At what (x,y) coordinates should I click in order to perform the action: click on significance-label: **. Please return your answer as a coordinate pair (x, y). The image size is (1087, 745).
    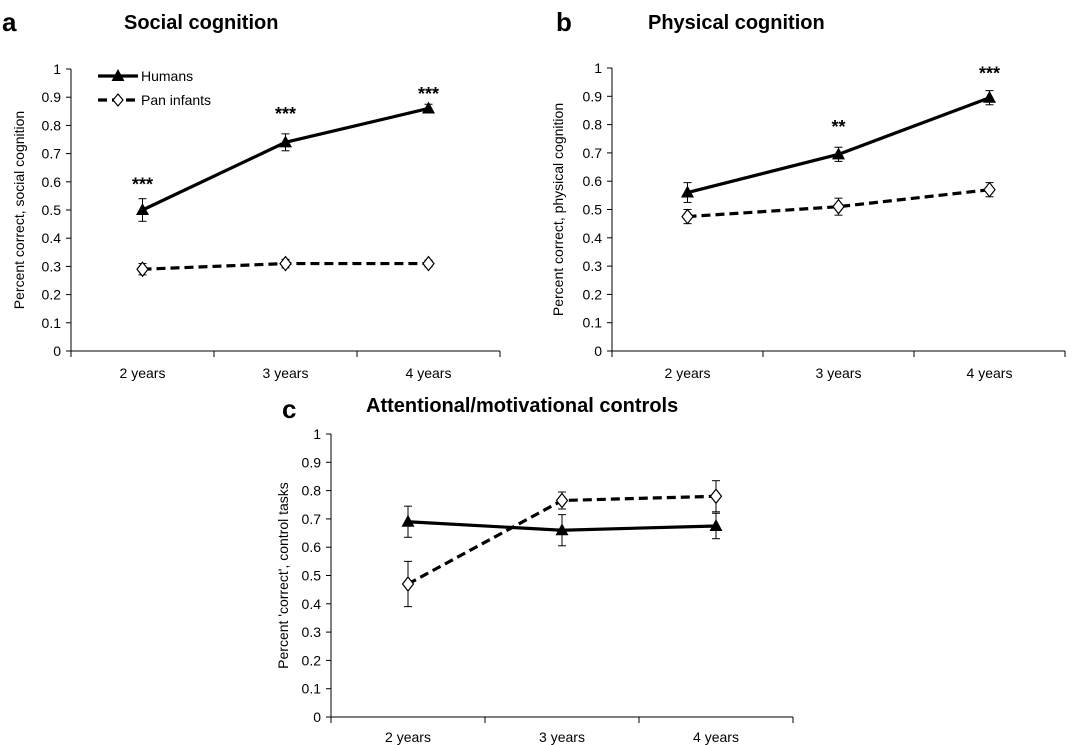
    Looking at the image, I should click on (838, 127).